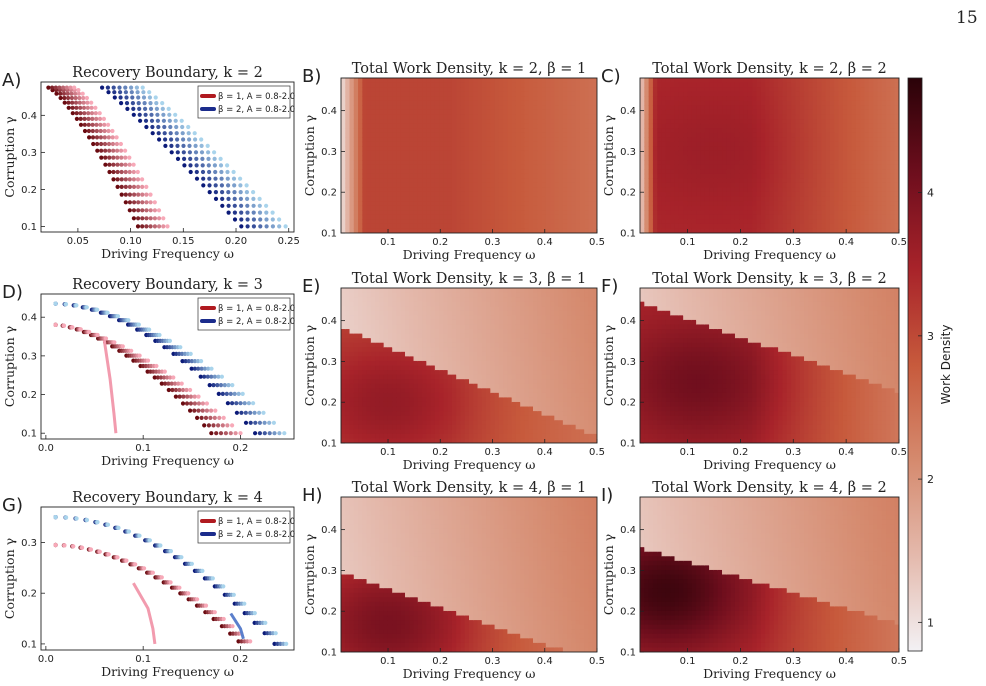 Image resolution: width=986 pixels, height=686 pixels. What do you see at coordinates (329, 111) in the screenshot?
I see `y-tick-label: 0.4` at bounding box center [329, 111].